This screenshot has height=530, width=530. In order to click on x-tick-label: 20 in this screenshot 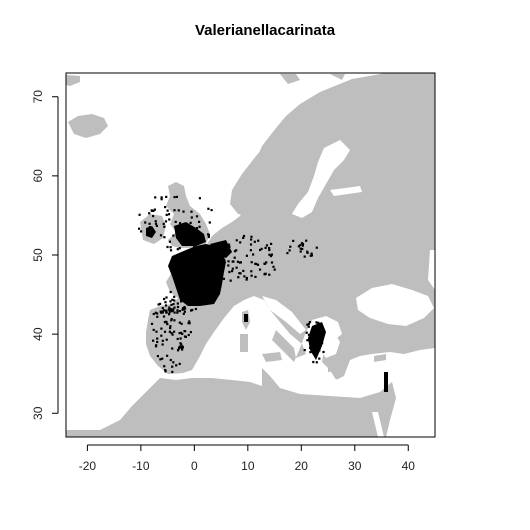, I will do `click(302, 466)`.